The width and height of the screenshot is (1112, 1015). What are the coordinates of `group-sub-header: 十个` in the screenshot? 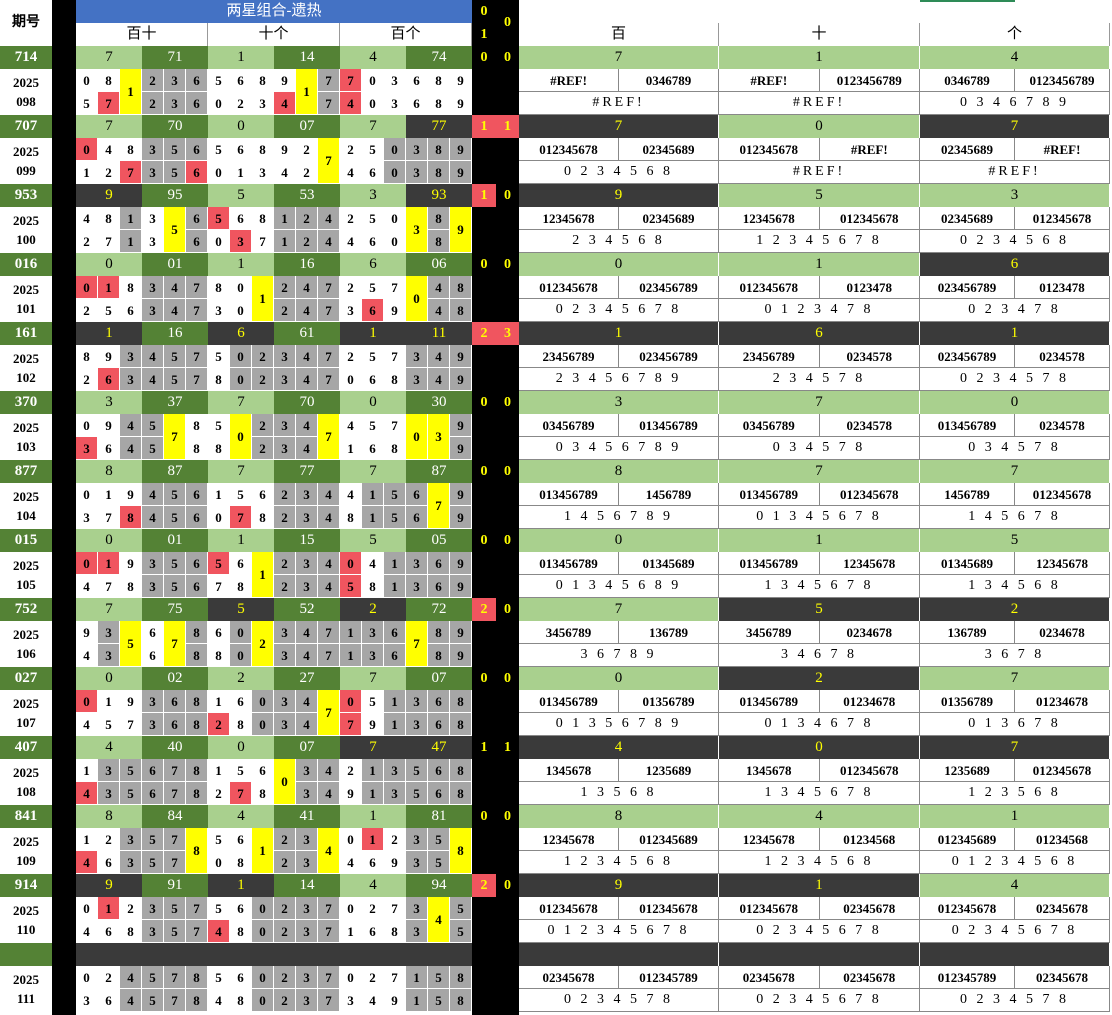 It's located at (274, 34).